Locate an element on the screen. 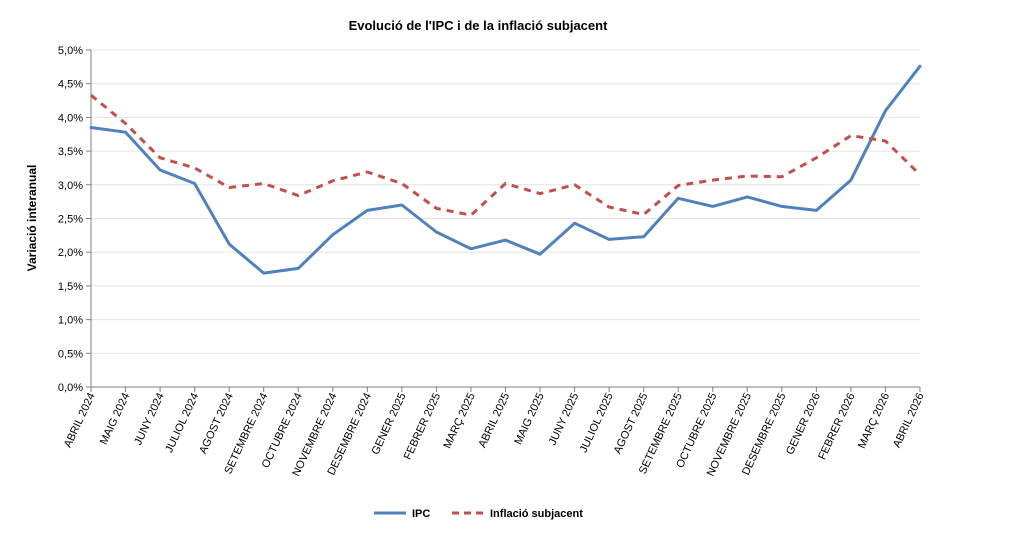 The height and width of the screenshot is (536, 1024). y-tick-label: 2,5% is located at coordinates (70, 220).